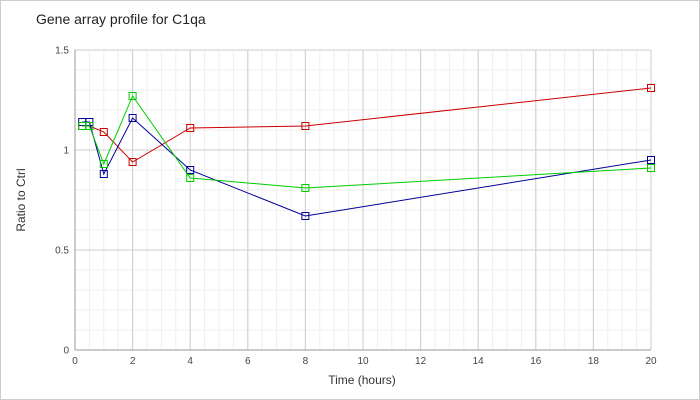 The image size is (700, 400). What do you see at coordinates (75, 361) in the screenshot?
I see `x-tick-label: 0` at bounding box center [75, 361].